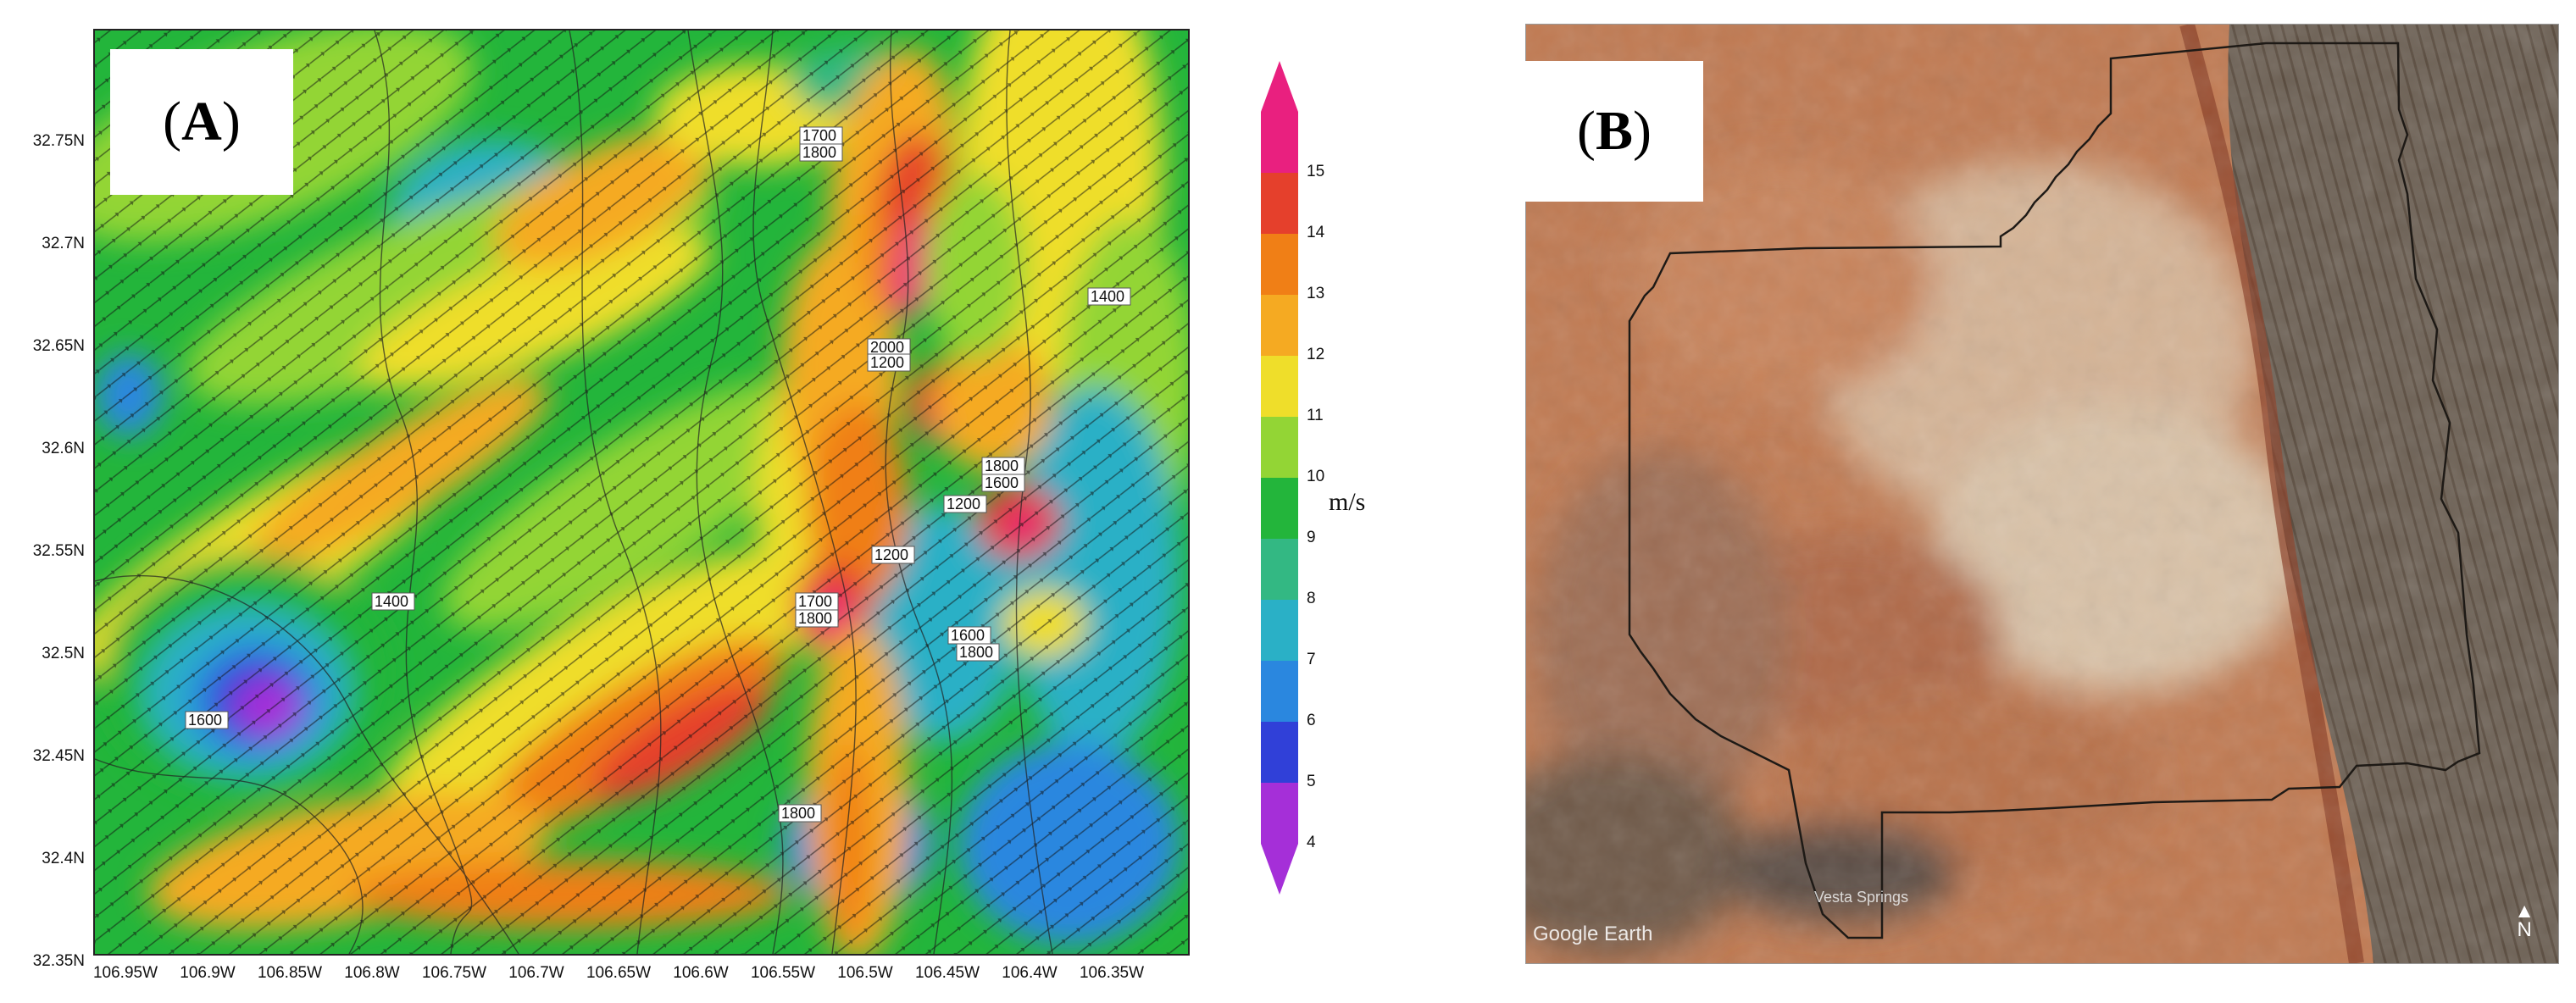 The height and width of the screenshot is (1003, 2576). Describe the element at coordinates (1347, 502) in the screenshot. I see `colorbar-unit-label: m/s` at that location.